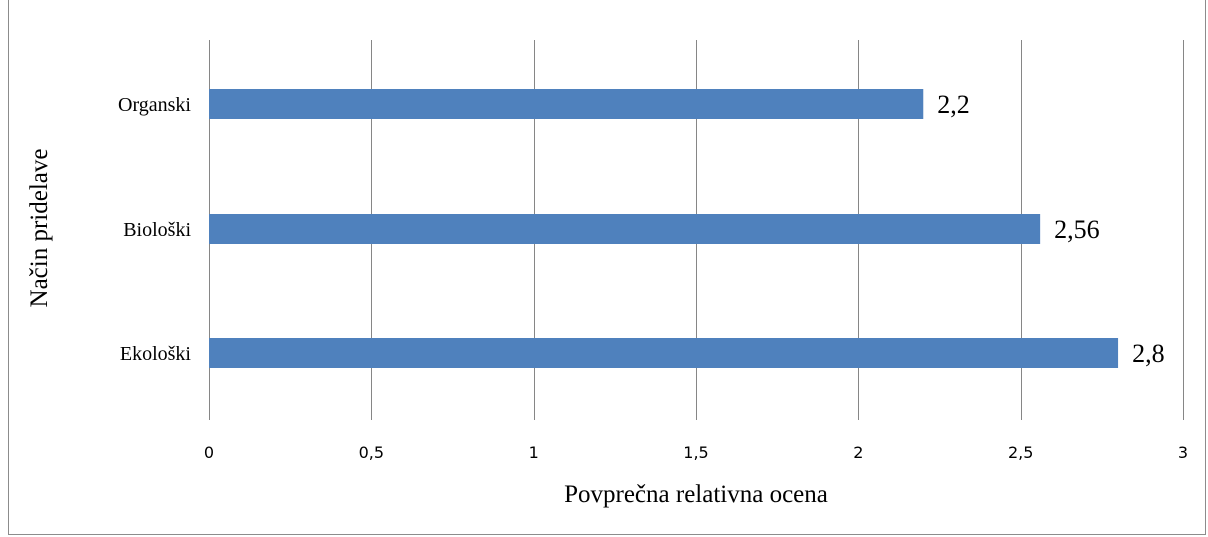  Describe the element at coordinates (39, 228) in the screenshot. I see `y-axis-label: Način pridelave` at that location.